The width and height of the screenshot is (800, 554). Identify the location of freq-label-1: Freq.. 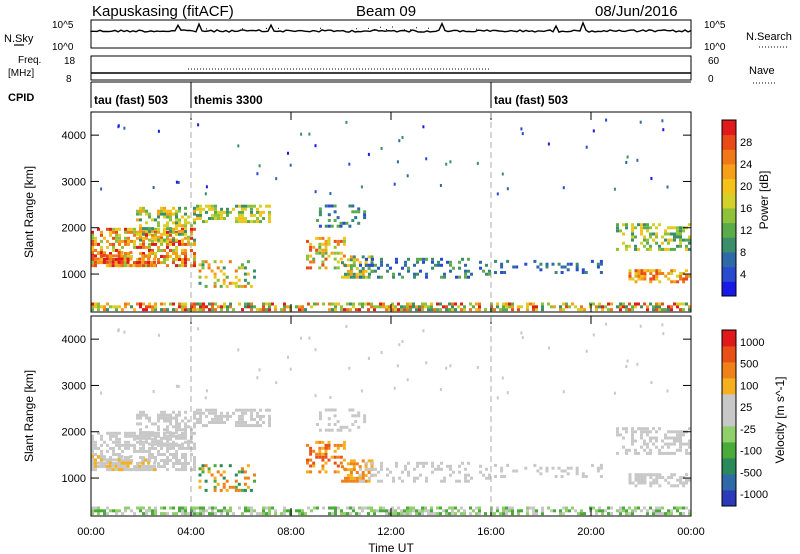
(29, 60).